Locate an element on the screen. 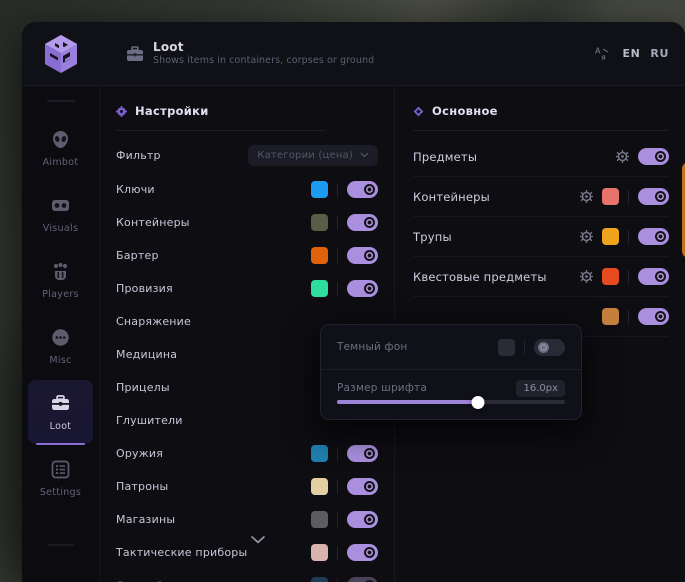  slider-track is located at coordinates (451, 402).